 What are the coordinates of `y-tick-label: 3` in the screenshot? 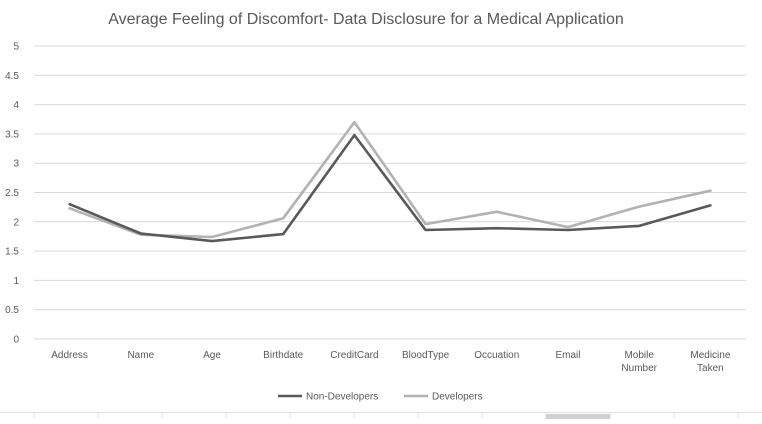 It's located at (16, 164).